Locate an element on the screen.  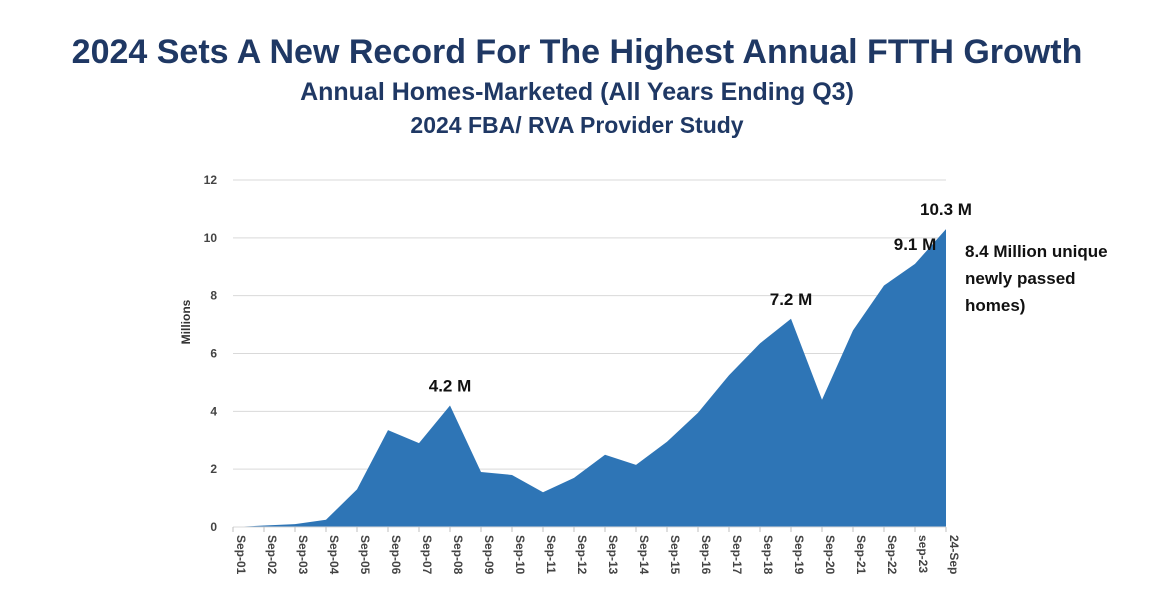
y-axis-ticks: 0 2 4 6 8 10 12 is located at coordinates (211, 353).